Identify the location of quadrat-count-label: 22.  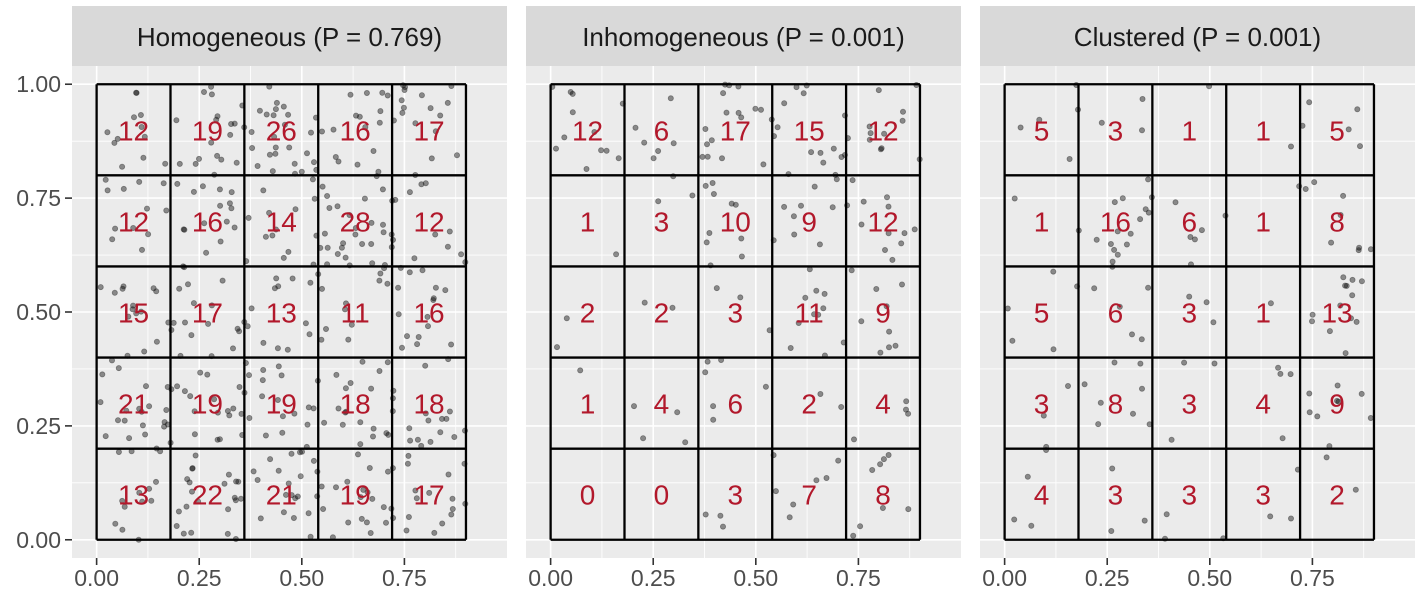
(207, 495).